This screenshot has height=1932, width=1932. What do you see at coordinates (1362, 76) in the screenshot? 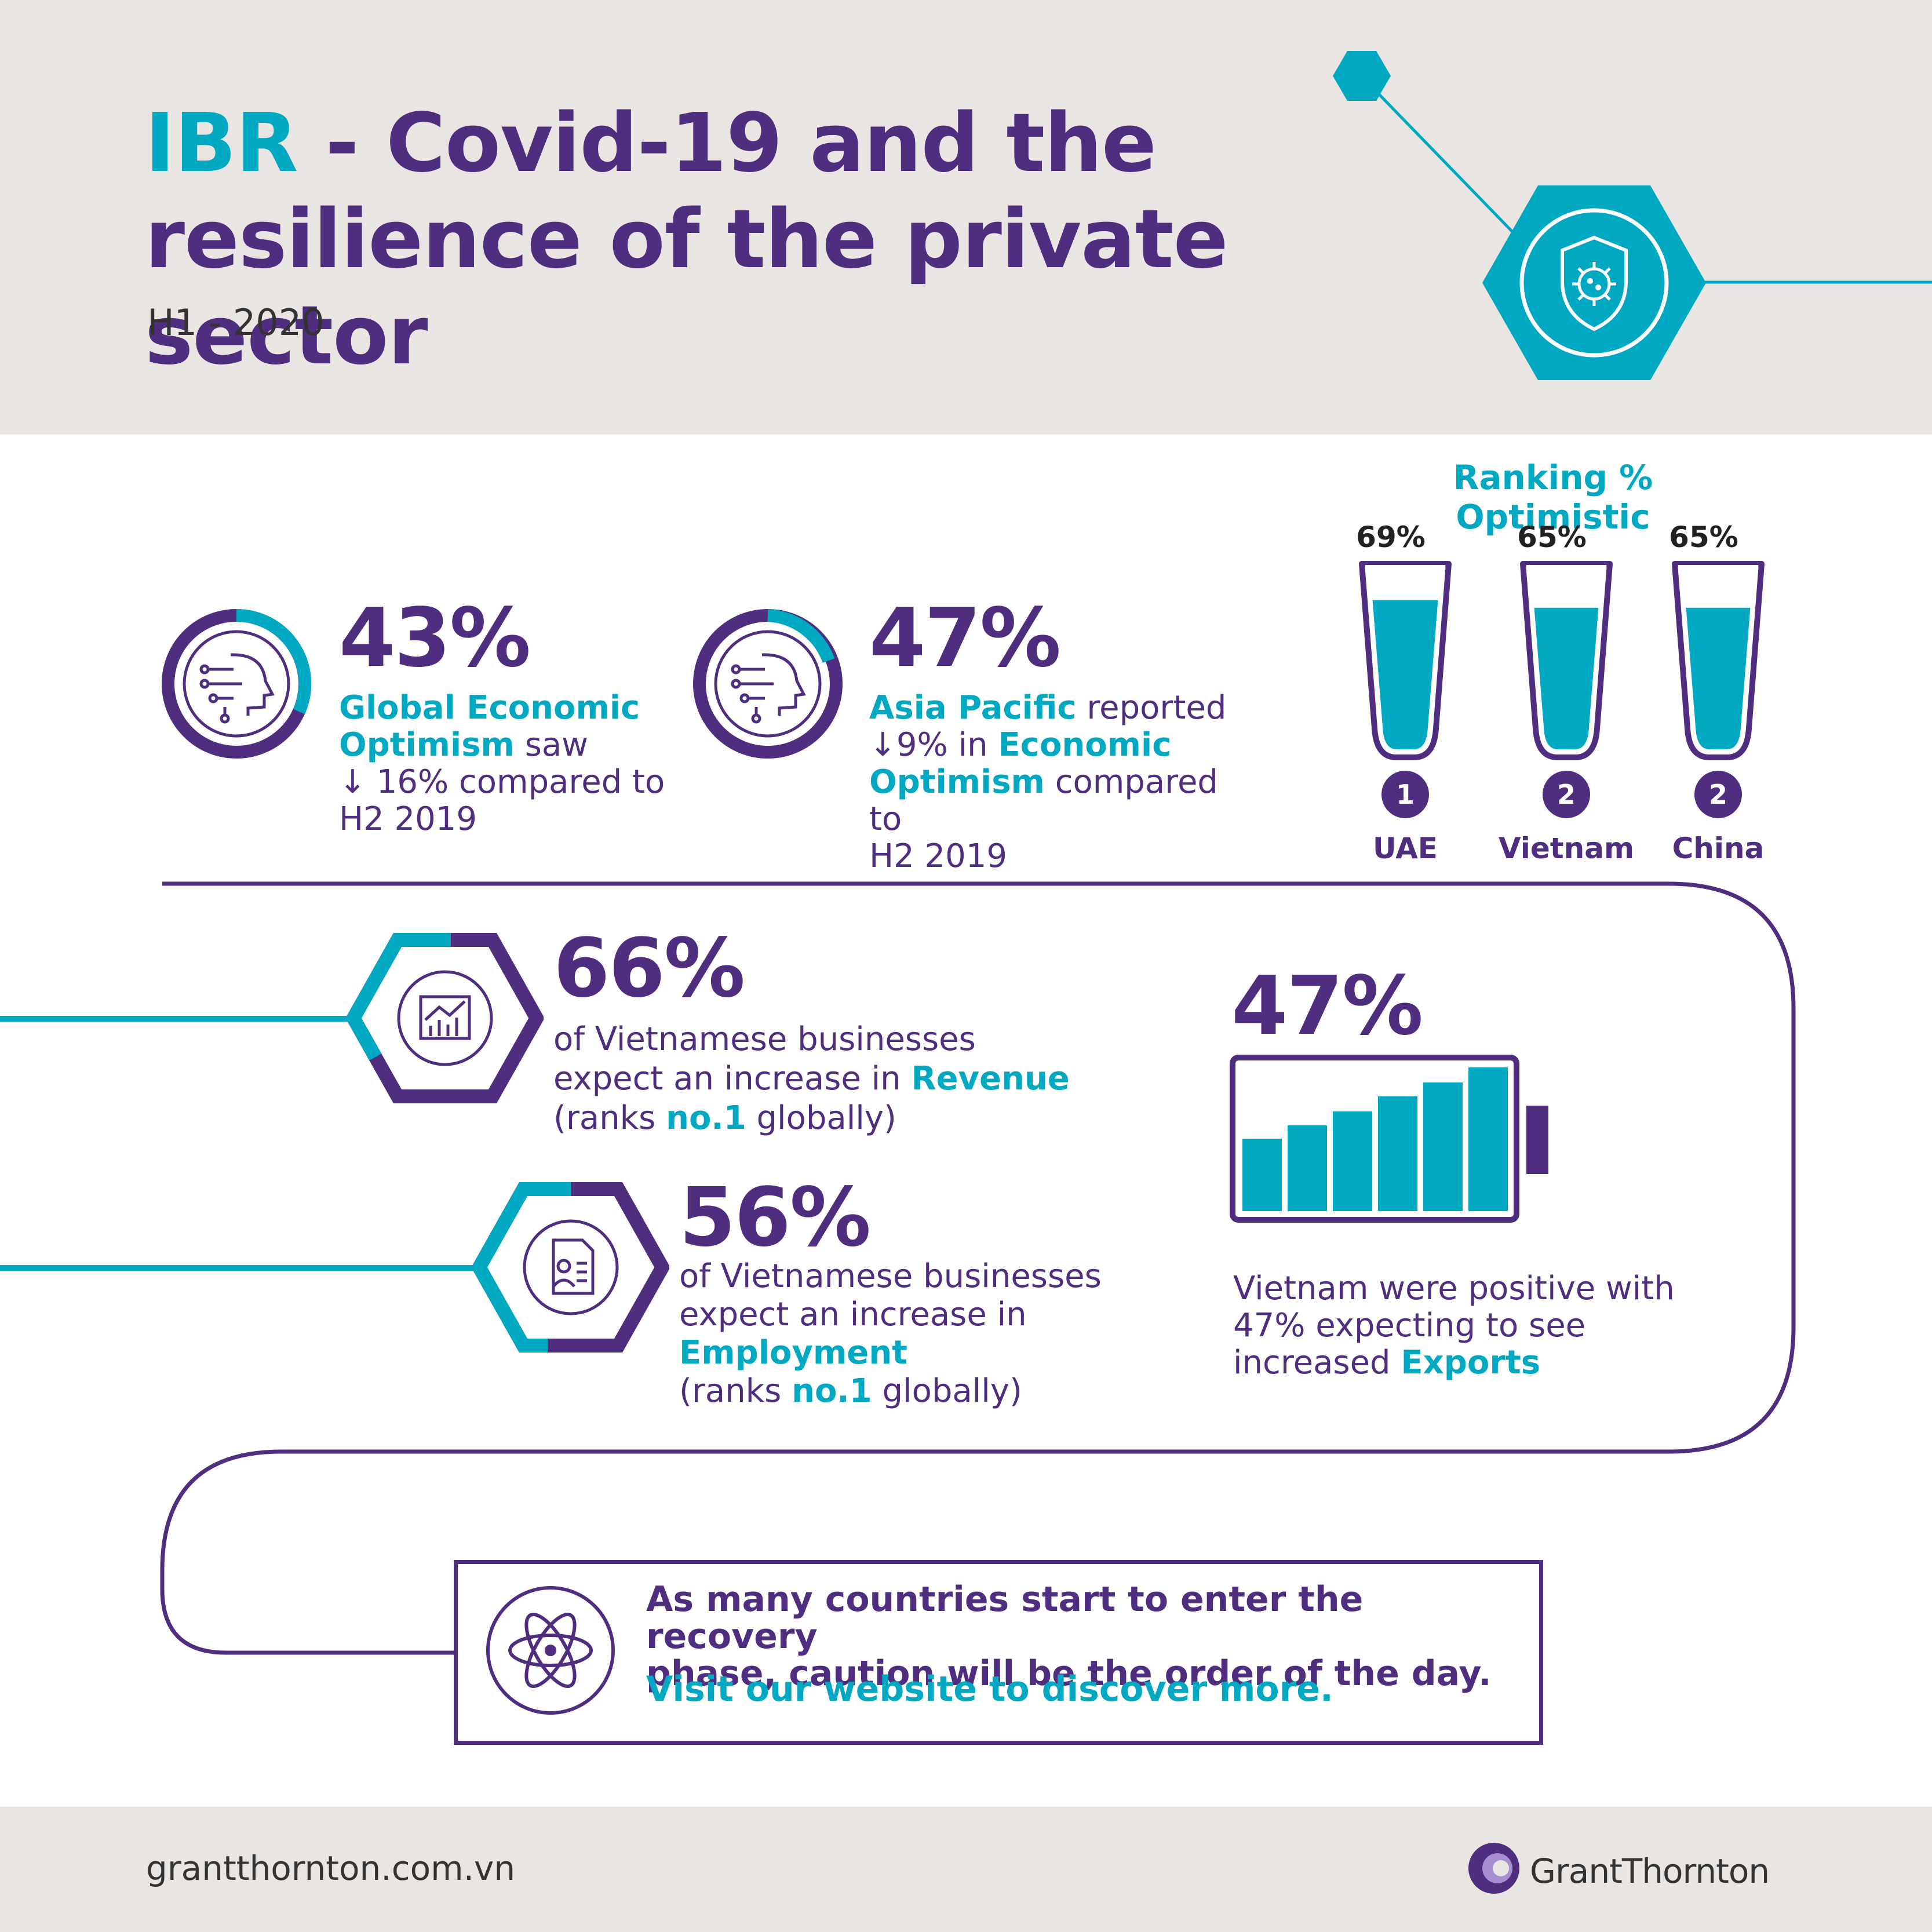
I see `small-hexagon-icon` at bounding box center [1362, 76].